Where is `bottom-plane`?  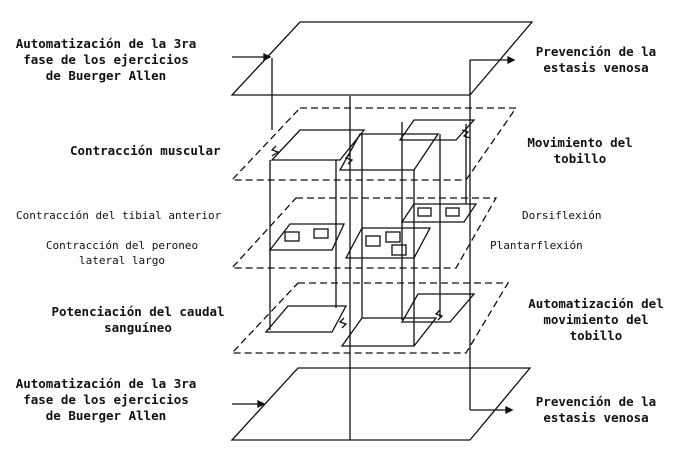 bottom-plane is located at coordinates (381, 404).